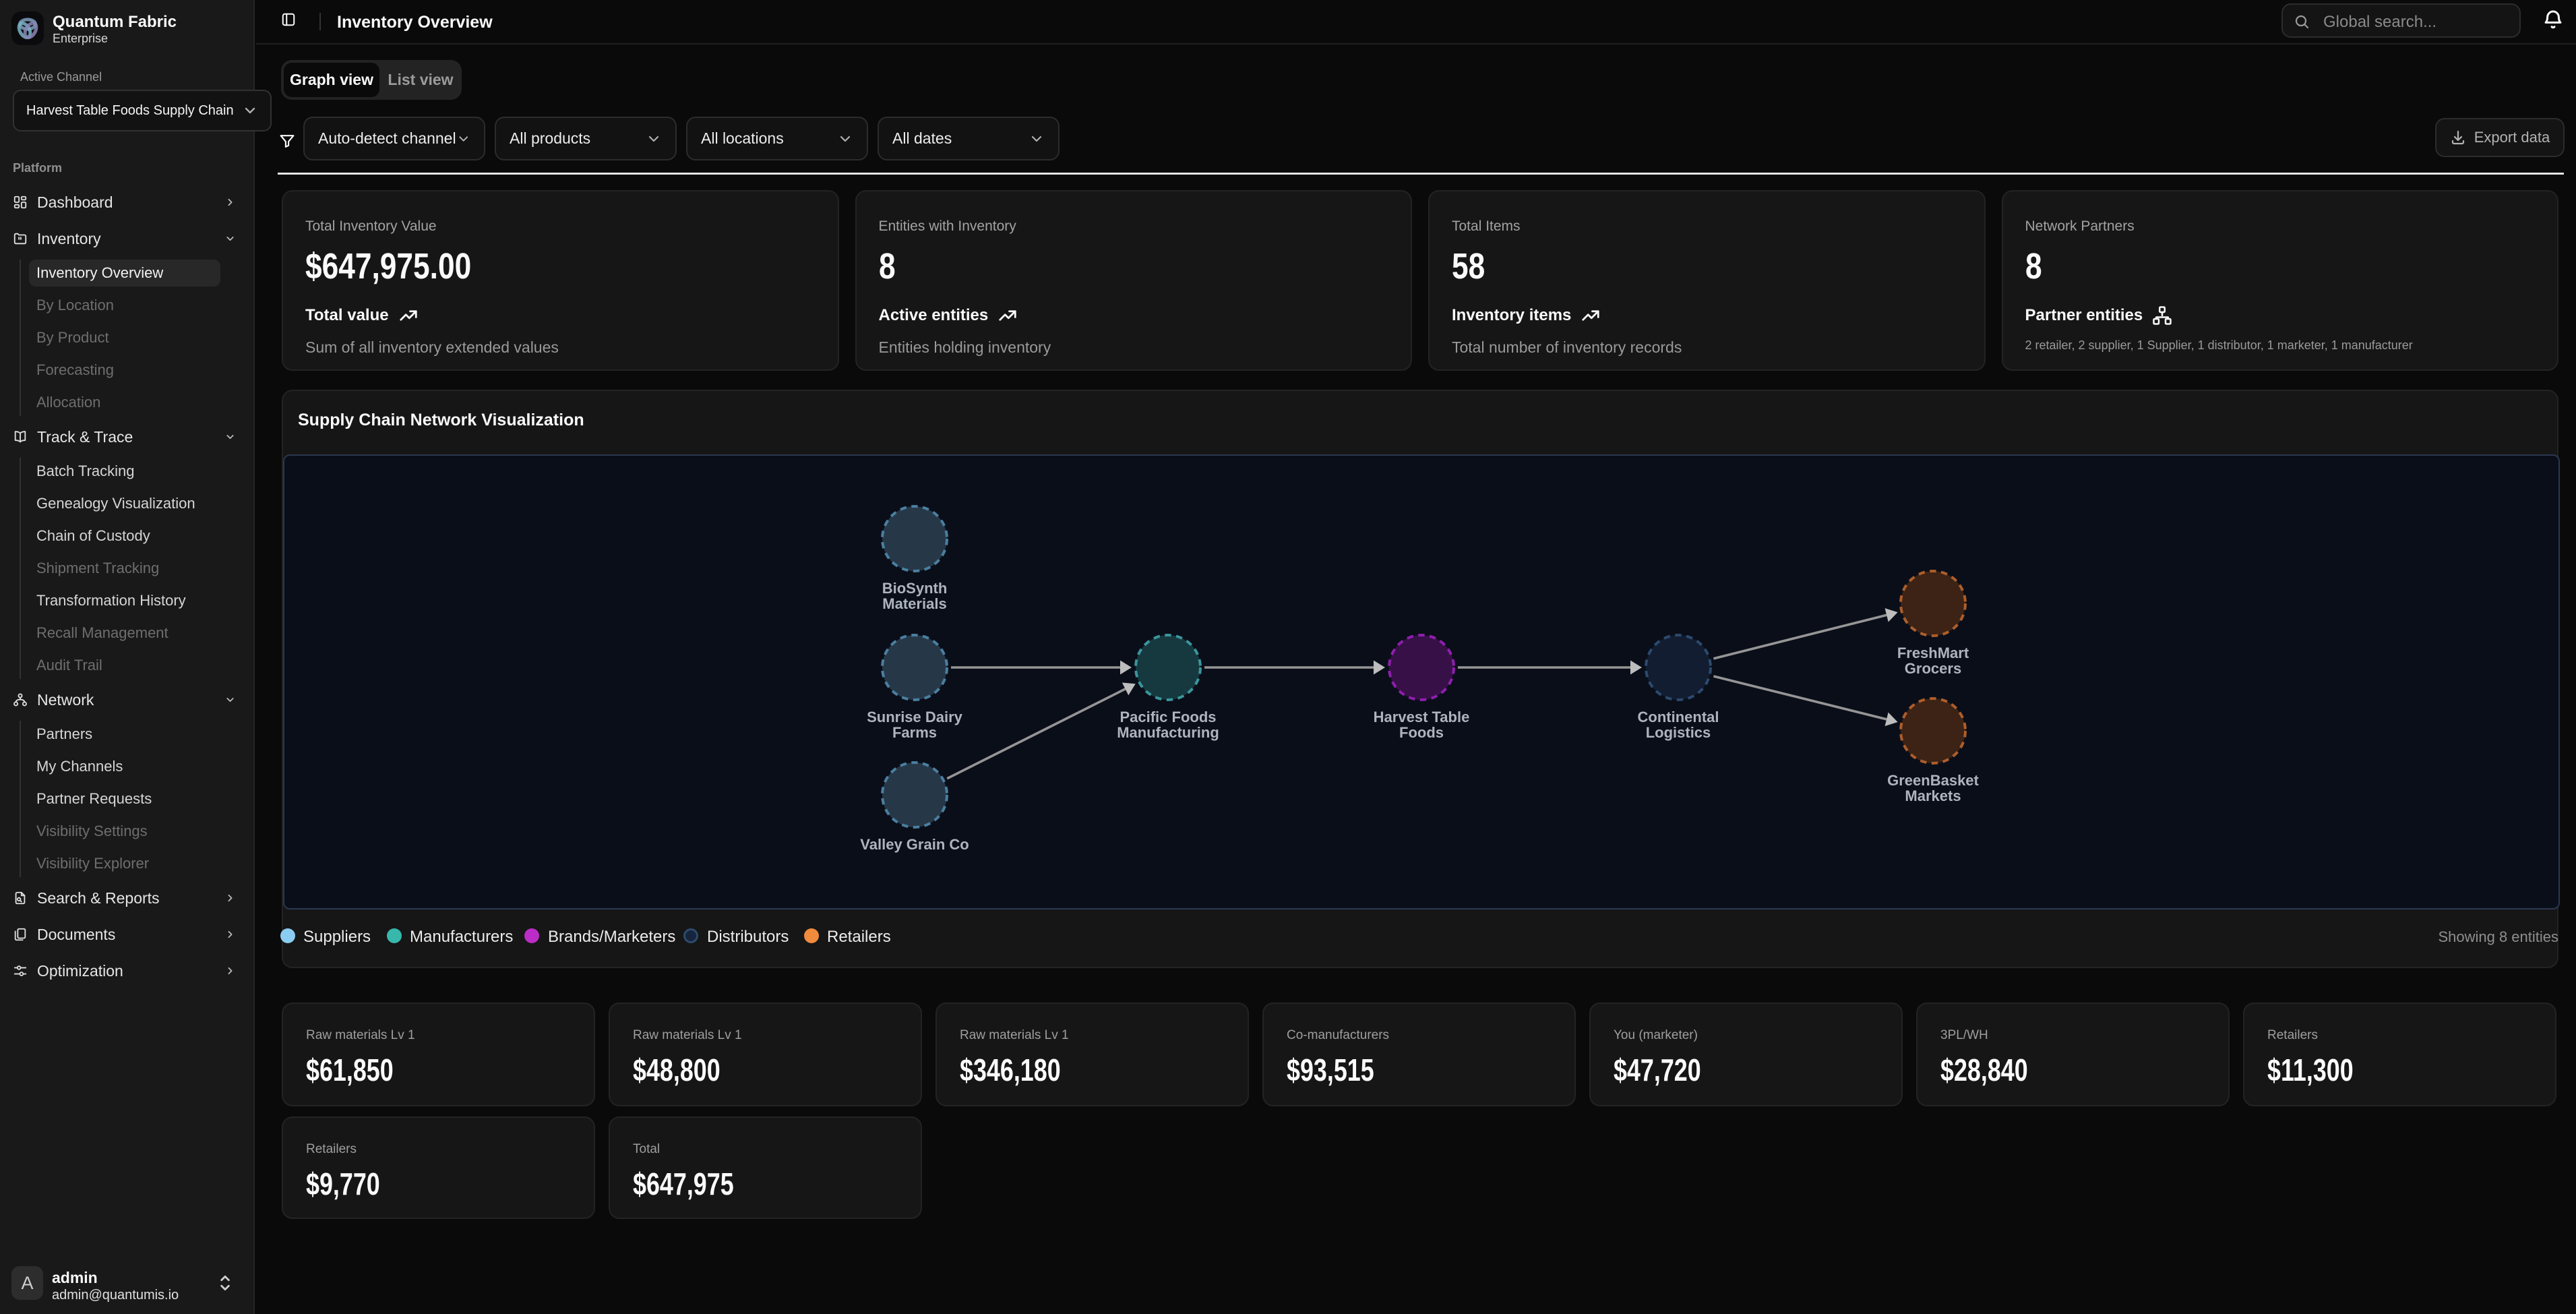  Describe the element at coordinates (1168, 717) in the screenshot. I see `svg-text: Pacific Foods` at that location.